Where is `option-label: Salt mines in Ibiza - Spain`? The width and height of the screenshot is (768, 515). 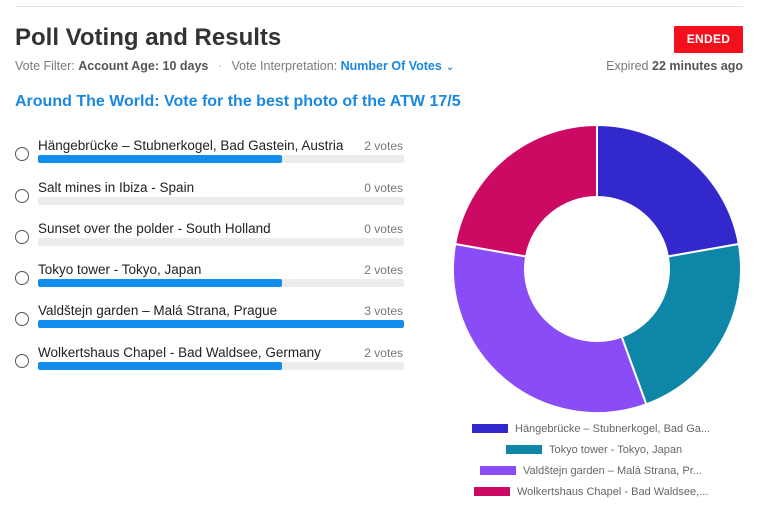
option-label: Salt mines in Ibiza - Spain is located at coordinates (116, 187).